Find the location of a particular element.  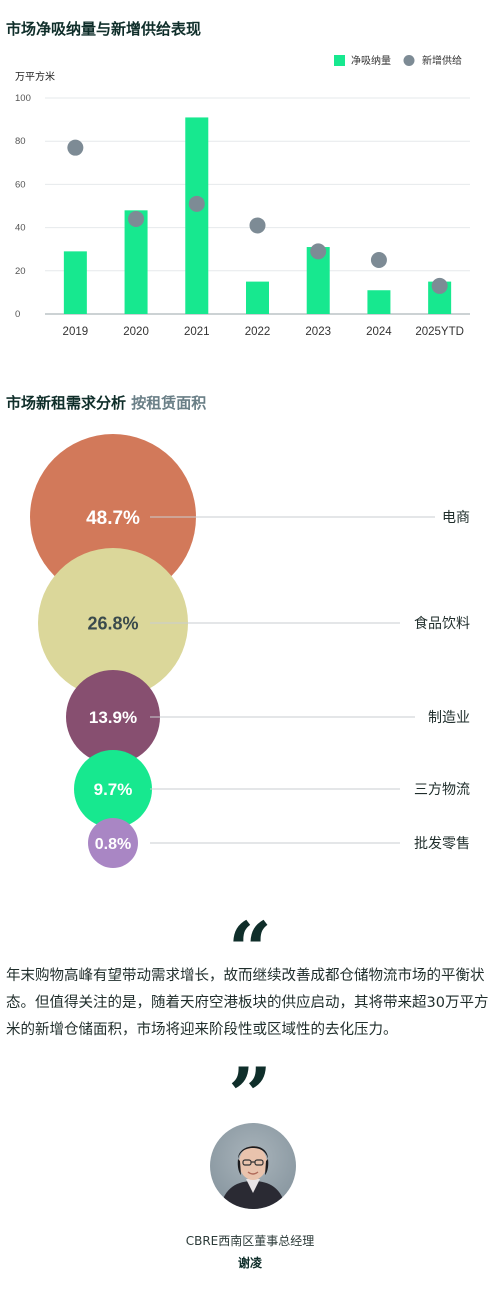

bar-2022 is located at coordinates (257, 297).